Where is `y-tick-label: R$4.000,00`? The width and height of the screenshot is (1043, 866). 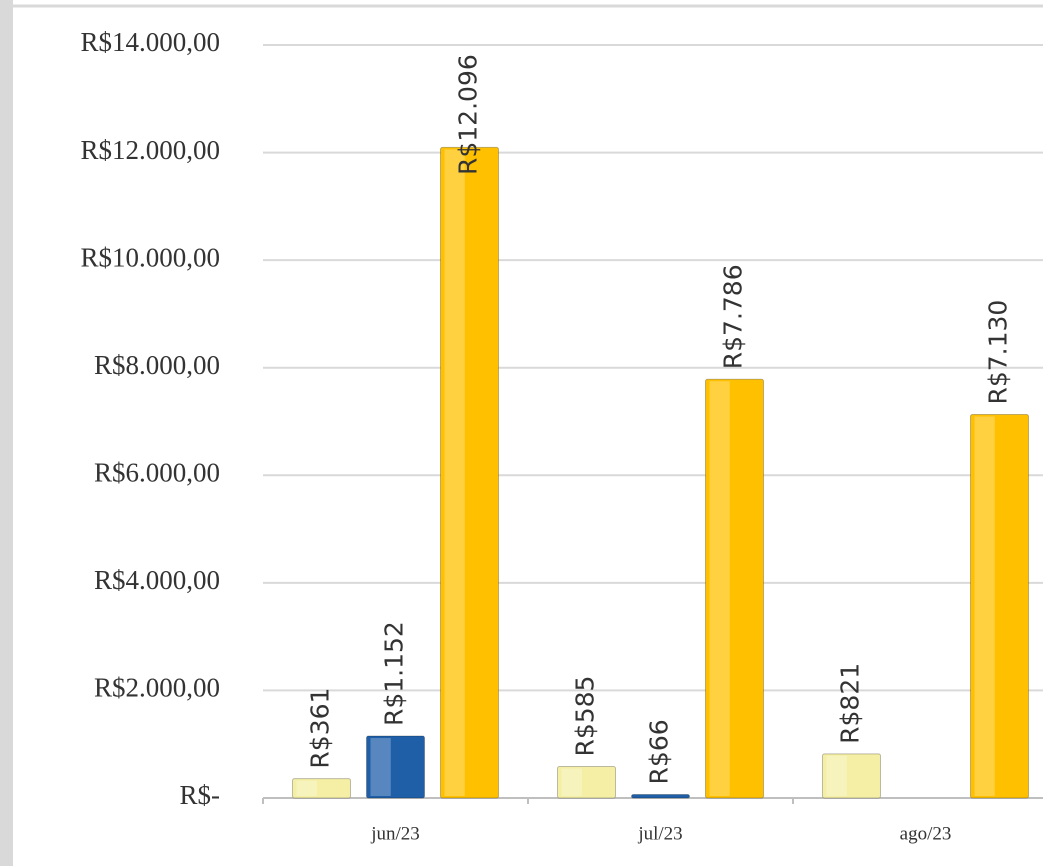
y-tick-label: R$4.000,00 is located at coordinates (157, 580).